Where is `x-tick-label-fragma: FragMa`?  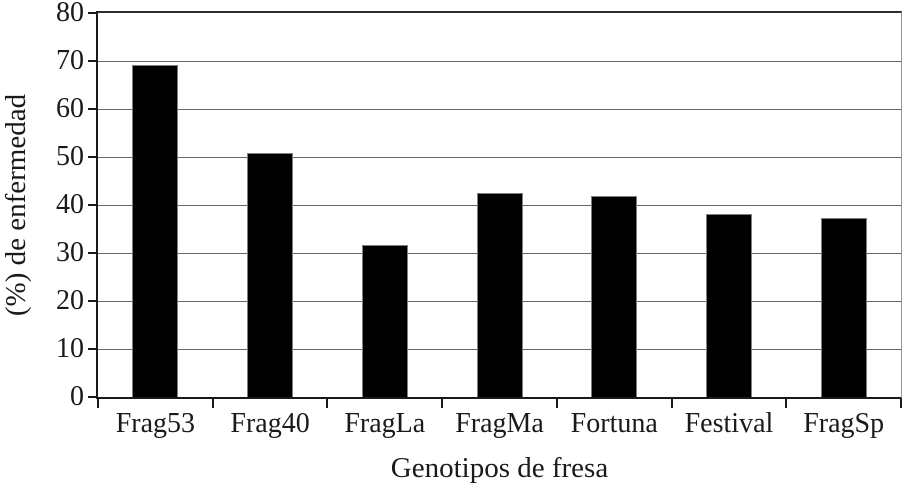 x-tick-label-fragma: FragMa is located at coordinates (499, 423).